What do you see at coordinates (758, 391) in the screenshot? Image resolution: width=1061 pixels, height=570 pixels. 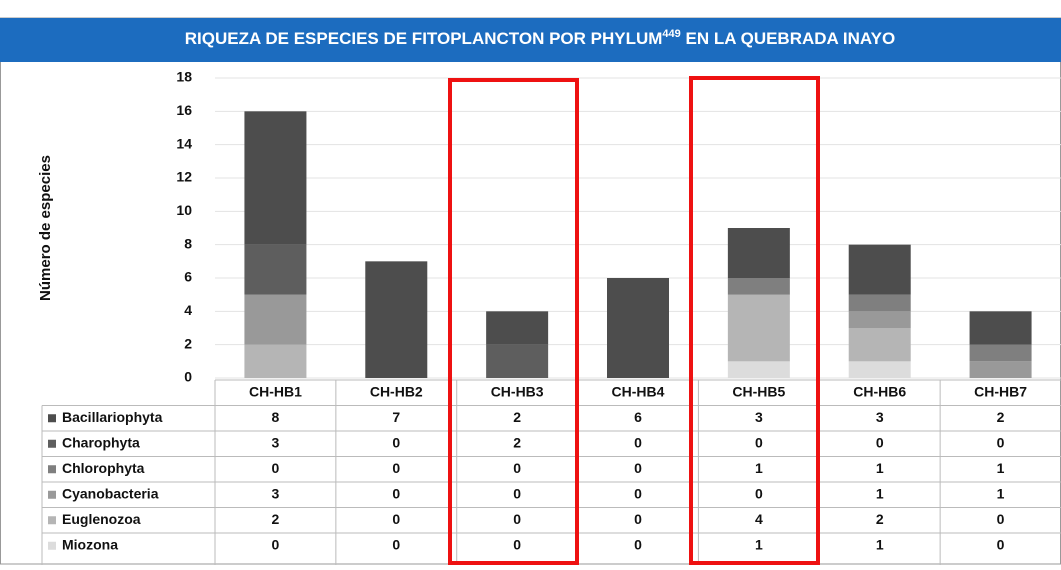 I see `x-tick-label: CH-HB5` at bounding box center [758, 391].